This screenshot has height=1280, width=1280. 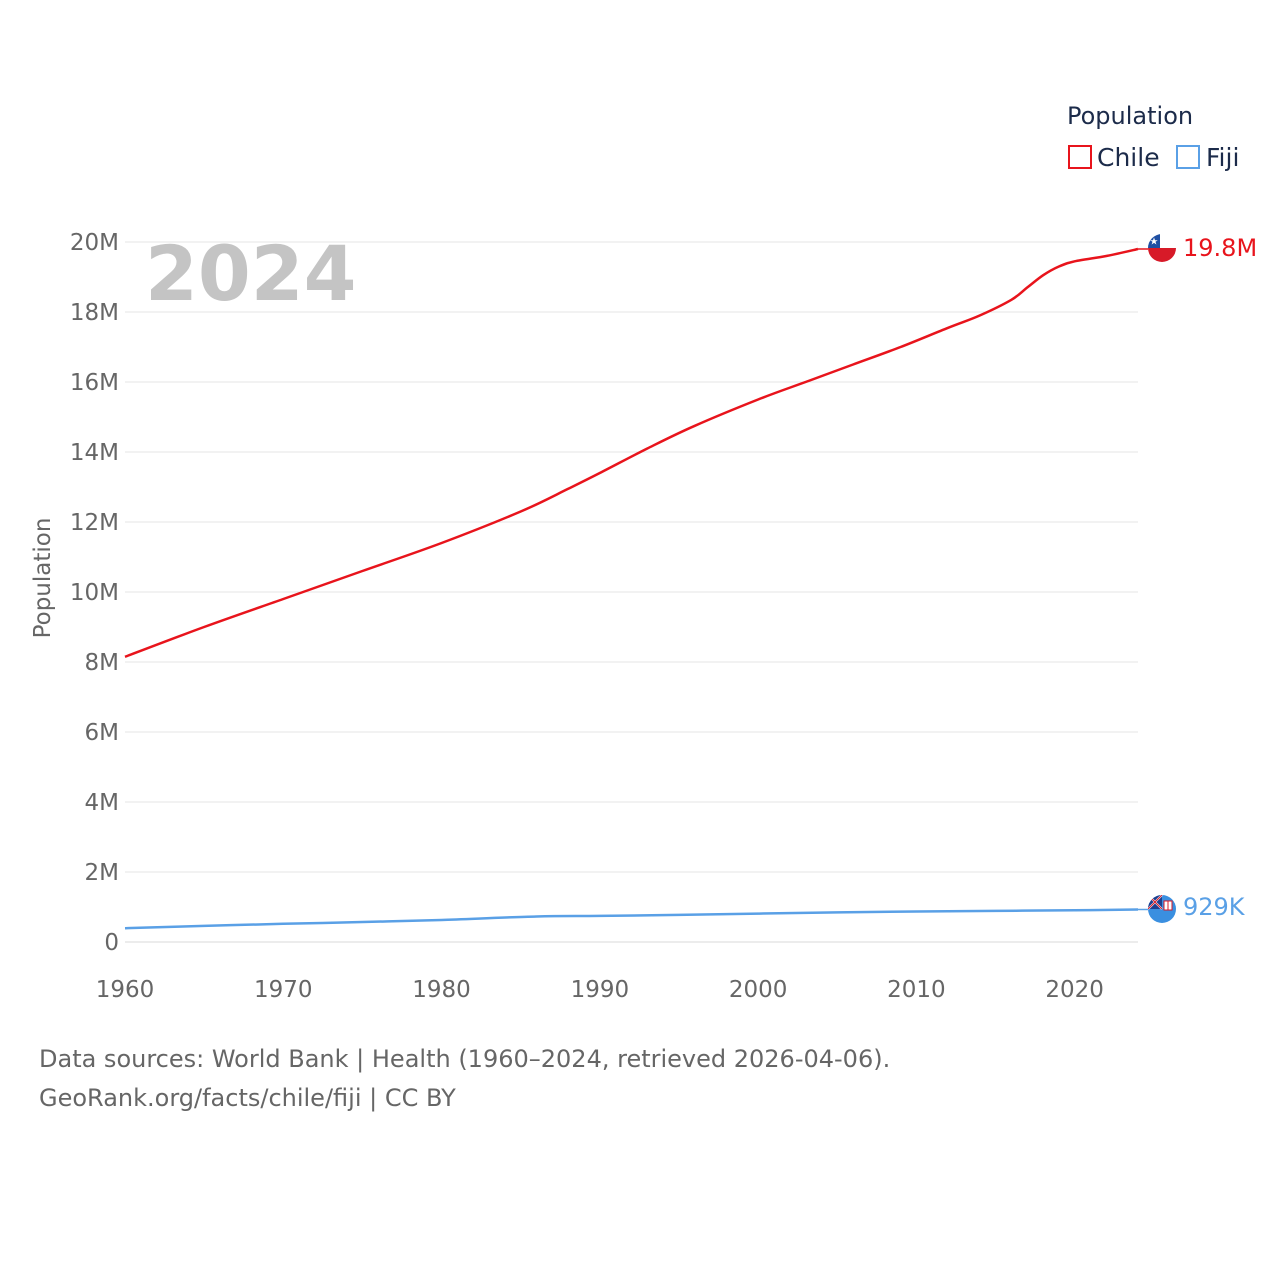 I want to click on legend-title: Population, so click(x=1130, y=116).